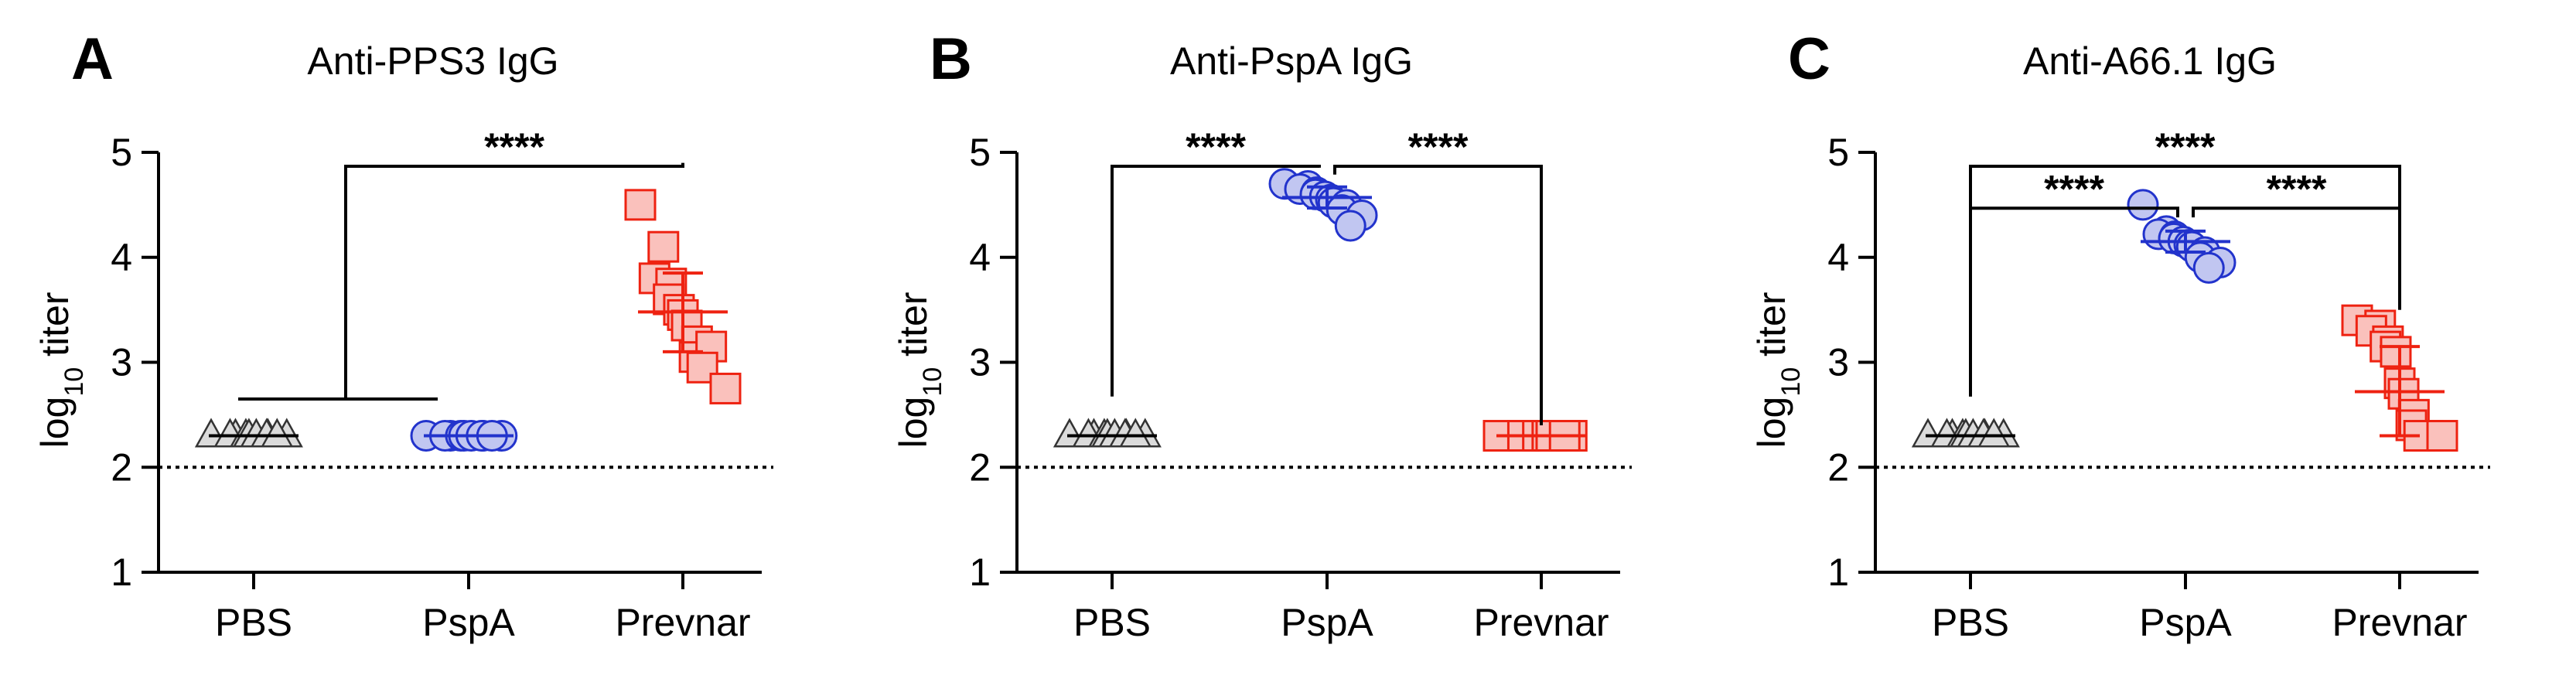 The width and height of the screenshot is (2576, 689). What do you see at coordinates (1292, 61) in the screenshot?
I see `panel-title: Anti-PspA IgG` at bounding box center [1292, 61].